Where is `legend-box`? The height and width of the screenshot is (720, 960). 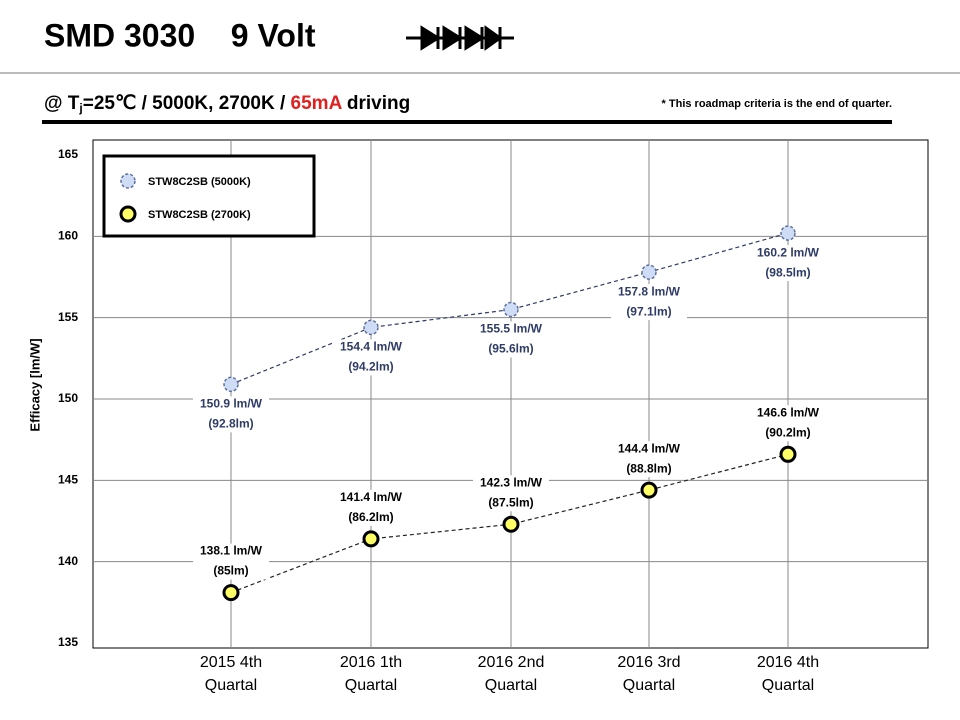
legend-box is located at coordinates (209, 196).